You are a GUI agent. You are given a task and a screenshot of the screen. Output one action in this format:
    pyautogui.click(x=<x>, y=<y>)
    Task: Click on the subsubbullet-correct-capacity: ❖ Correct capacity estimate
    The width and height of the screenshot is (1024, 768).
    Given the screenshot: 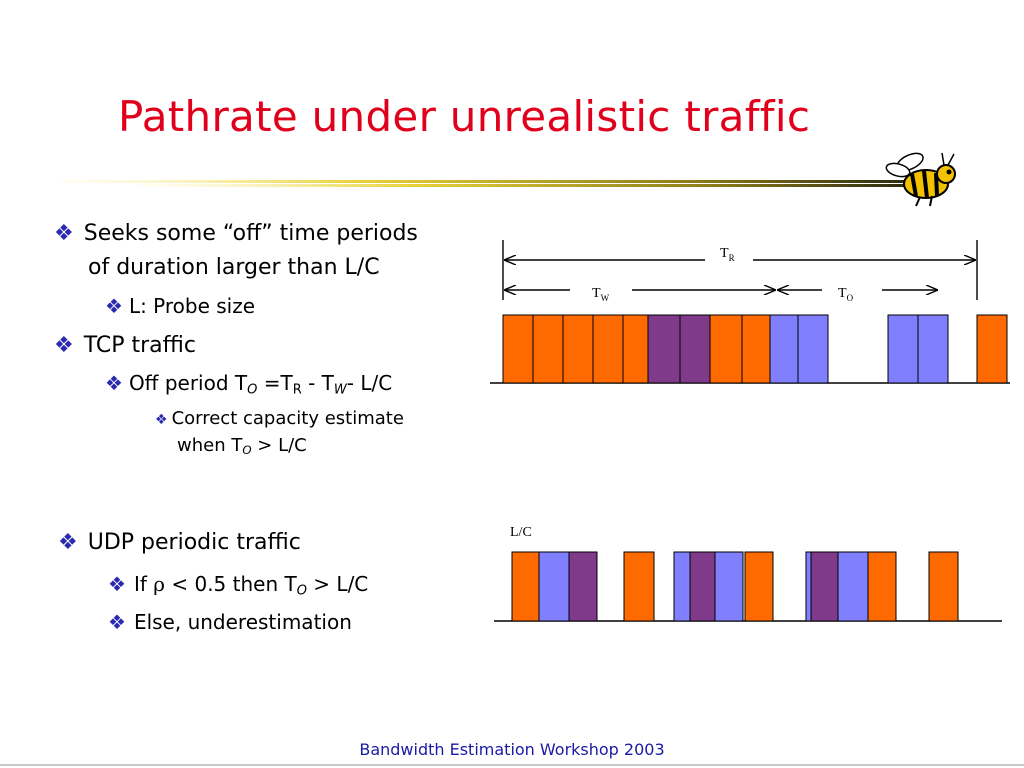 What is the action you would take?
    pyautogui.click(x=279, y=418)
    